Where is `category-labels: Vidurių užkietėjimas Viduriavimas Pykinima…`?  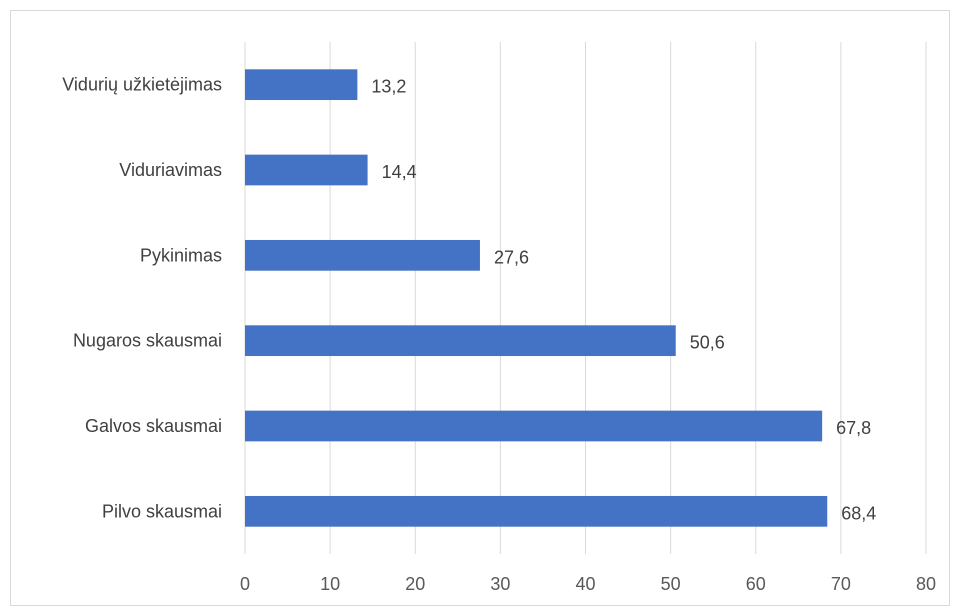 category-labels: Vidurių užkietėjimas Viduriavimas Pykinima… is located at coordinates (142, 298).